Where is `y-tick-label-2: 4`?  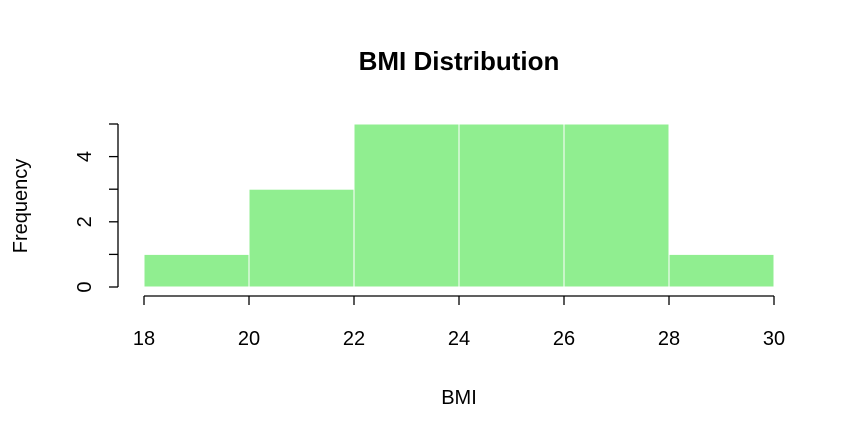 y-tick-label-2: 4 is located at coordinates (85, 156).